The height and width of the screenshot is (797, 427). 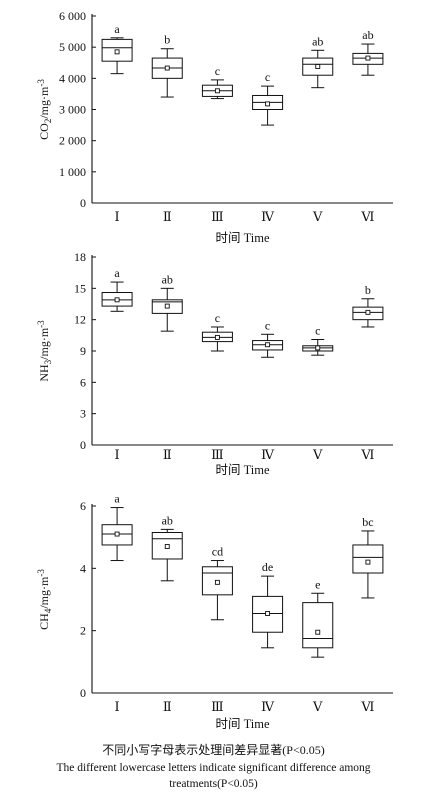 What do you see at coordinates (83, 568) in the screenshot?
I see `y-tick-label: 4` at bounding box center [83, 568].